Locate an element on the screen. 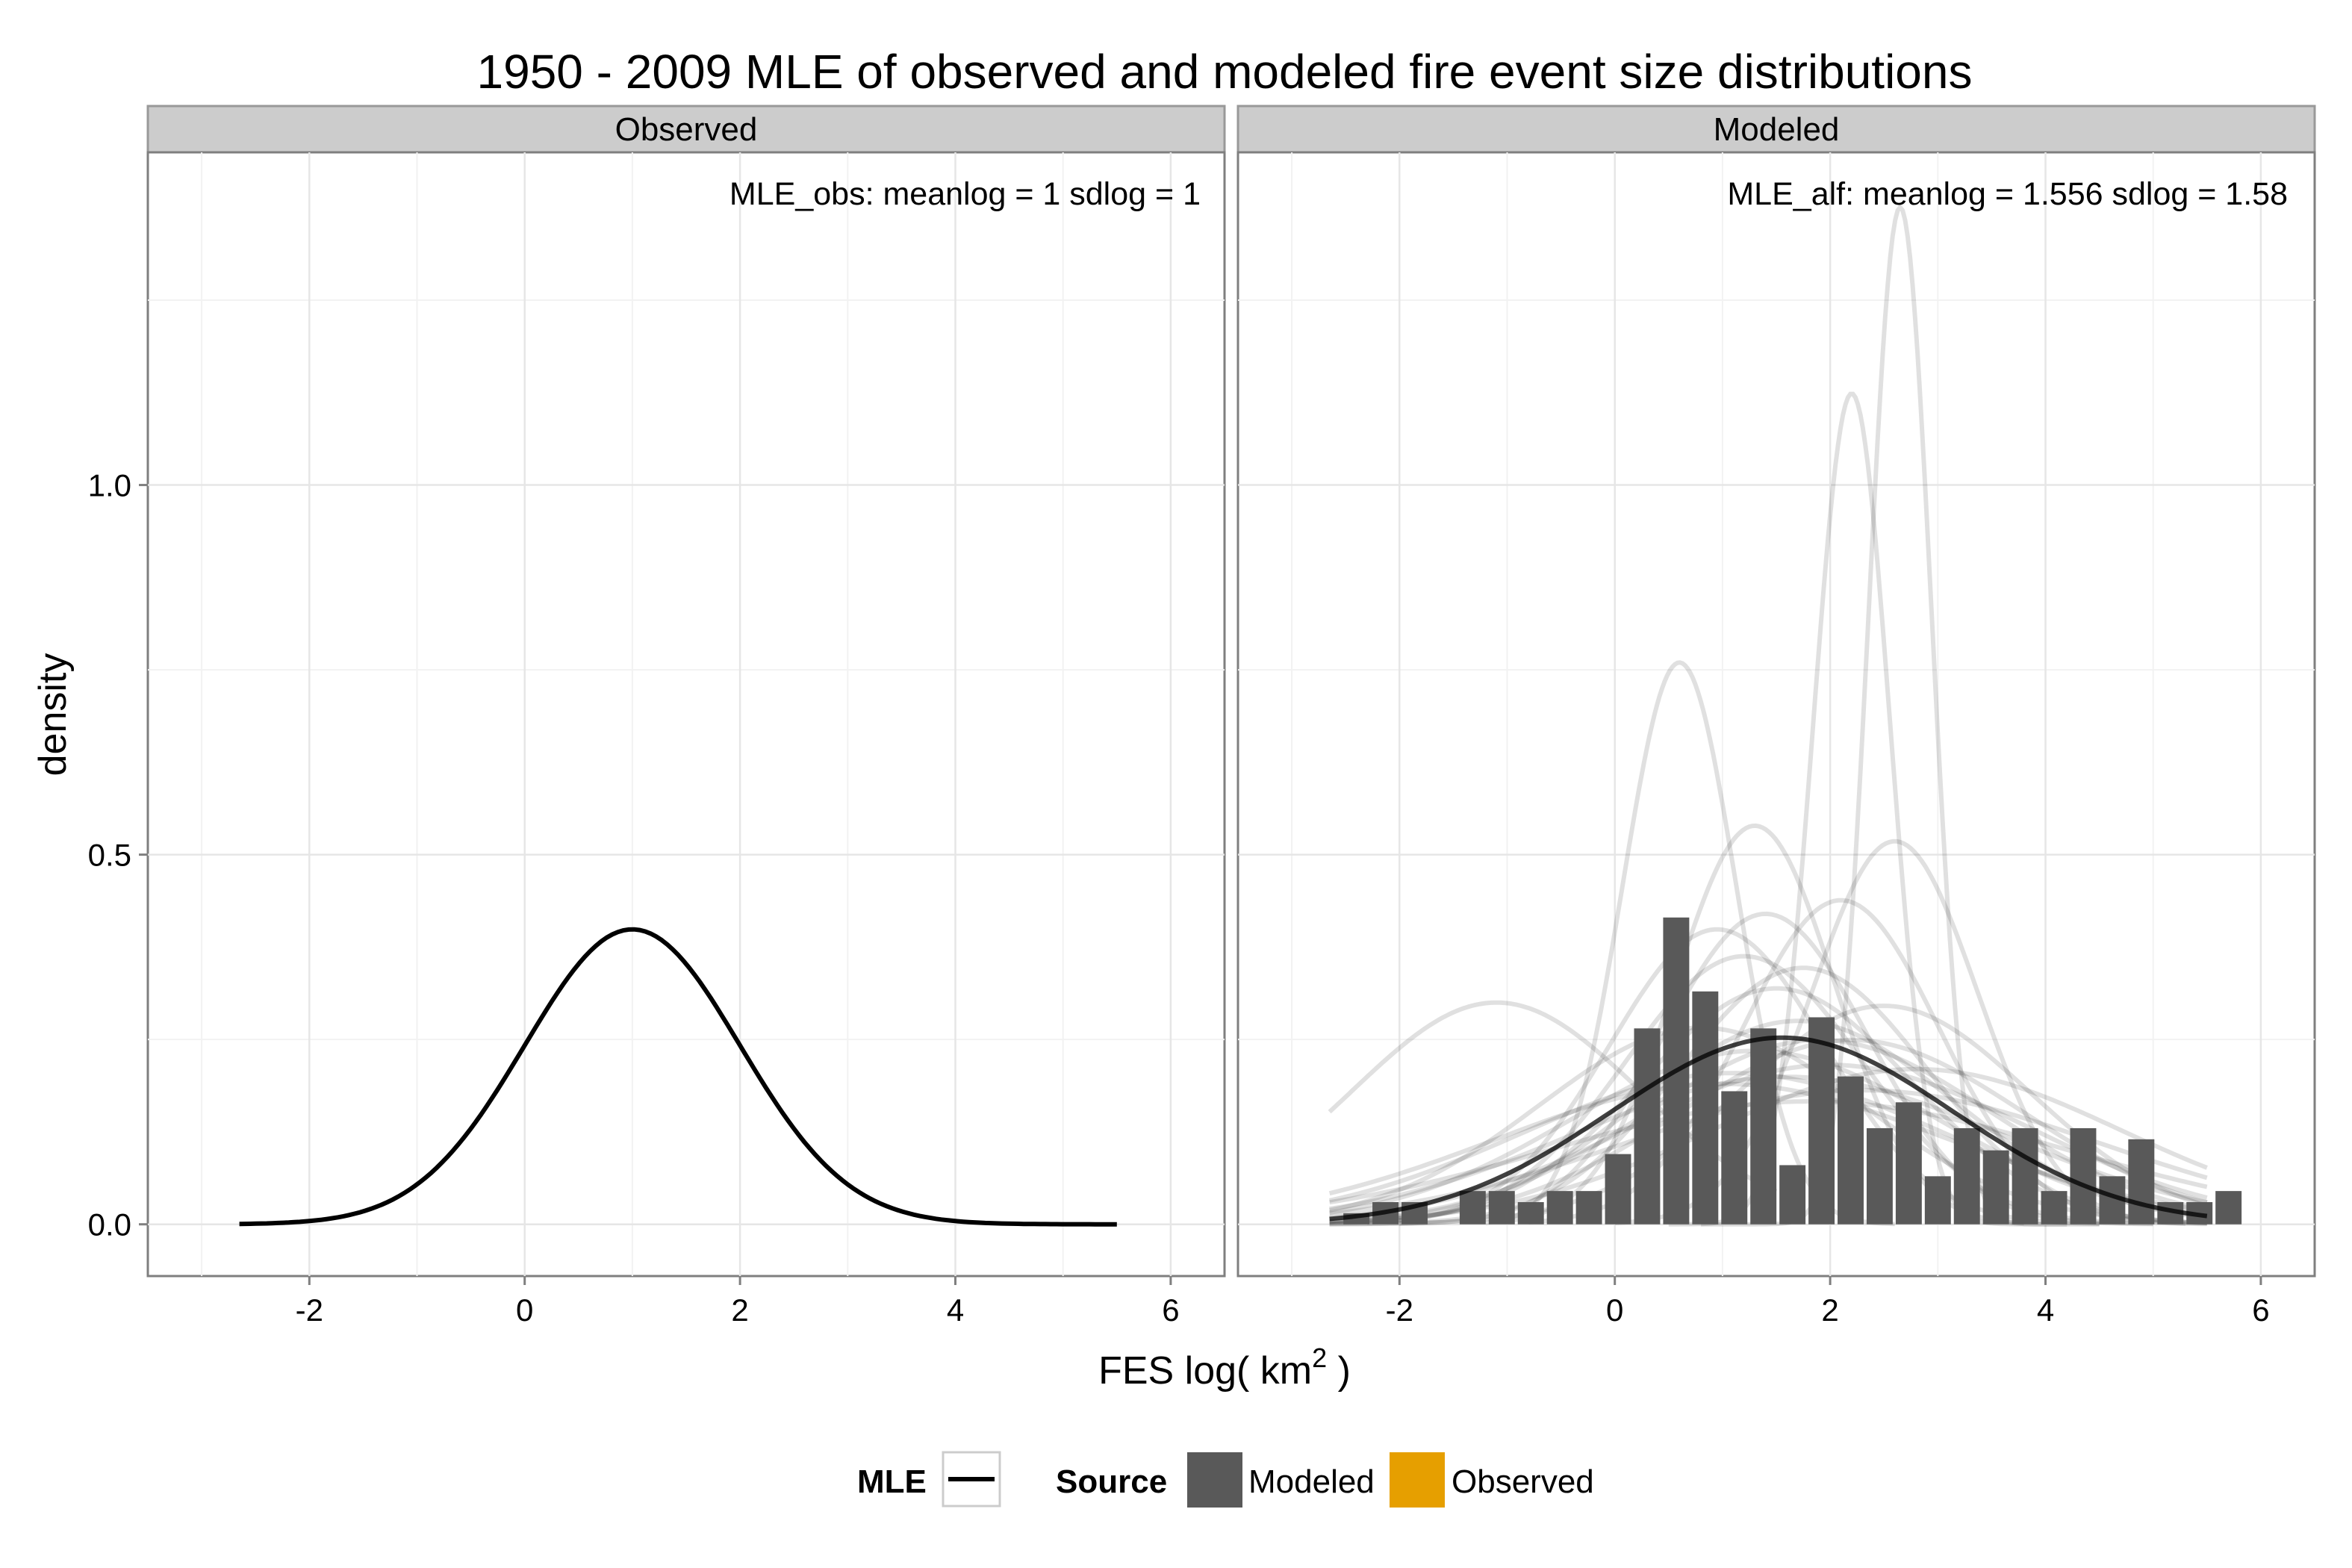 This screenshot has height=1568, width=2352. legend-title-mle: MLE is located at coordinates (892, 1481).